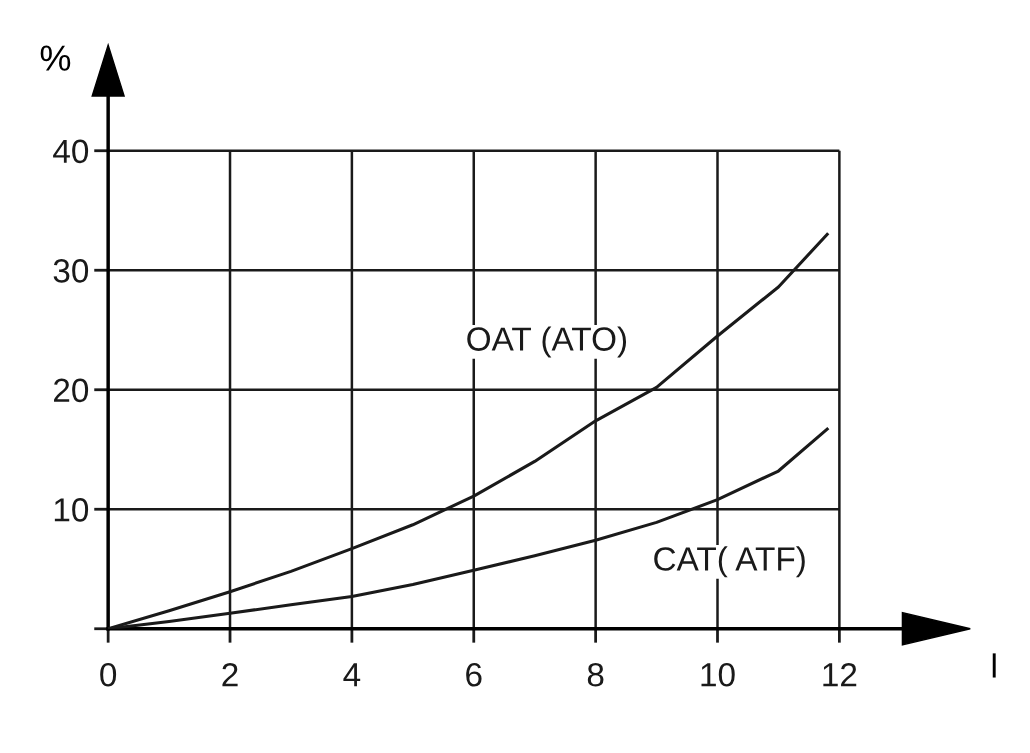  I want to click on y-axis-title: %, so click(55, 58).